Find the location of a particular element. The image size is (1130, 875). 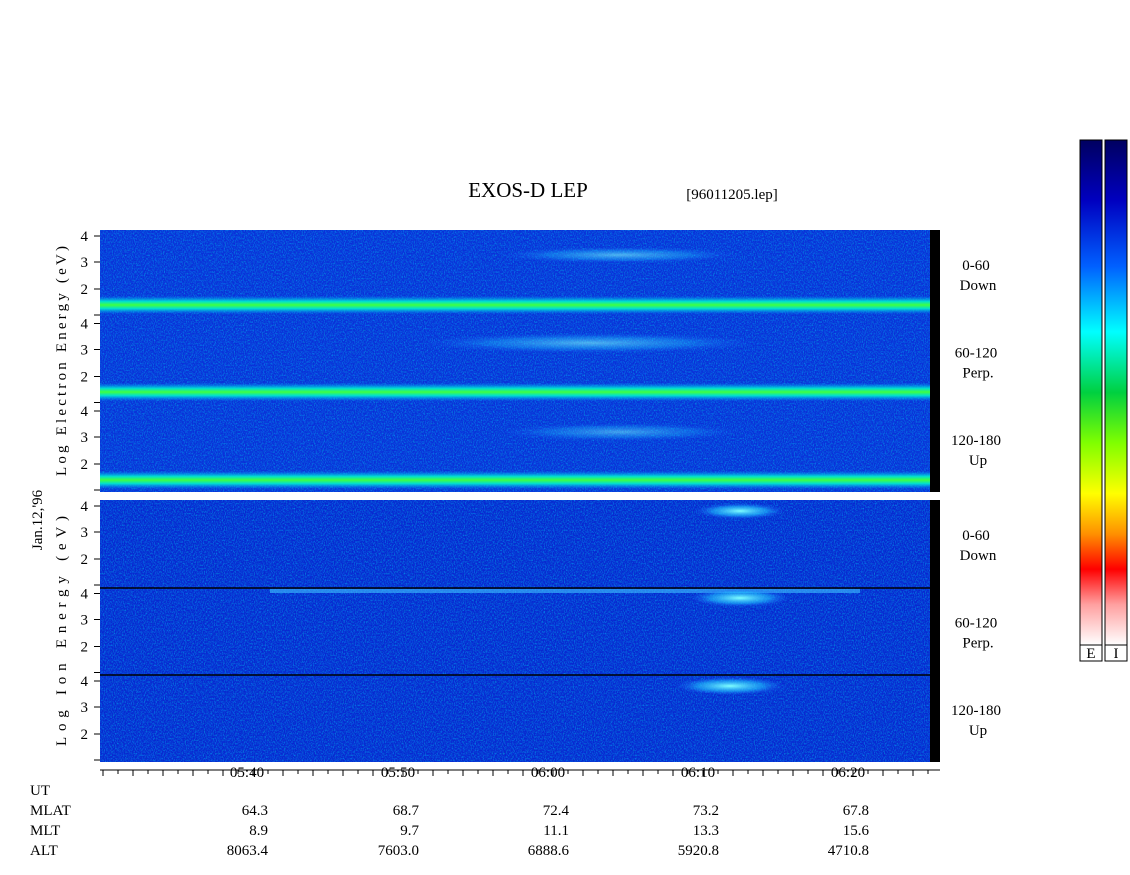

row-value: 8.9 is located at coordinates (258, 831).